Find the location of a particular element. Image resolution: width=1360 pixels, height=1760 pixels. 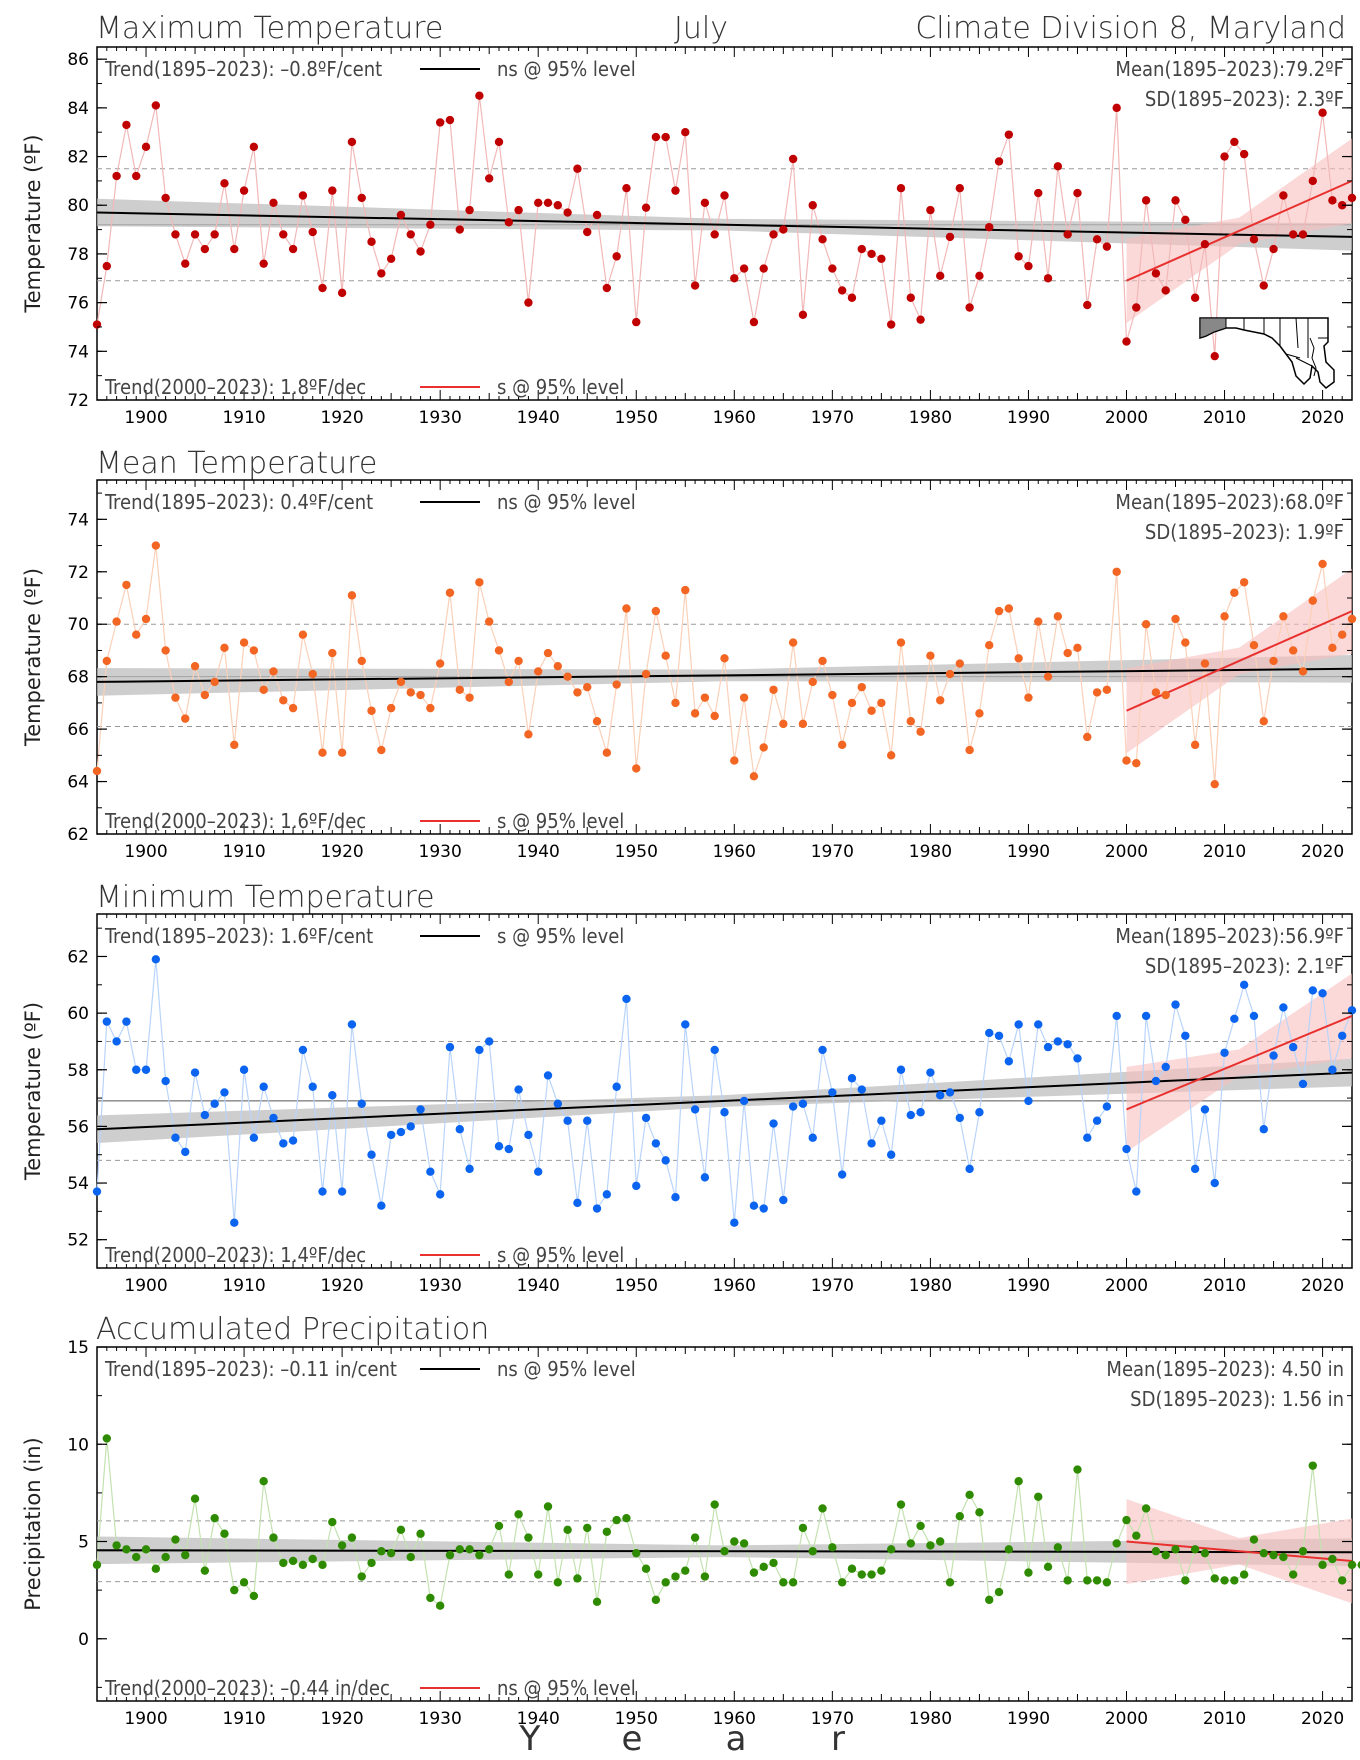

y-tick-label: 68 is located at coordinates (78, 678).